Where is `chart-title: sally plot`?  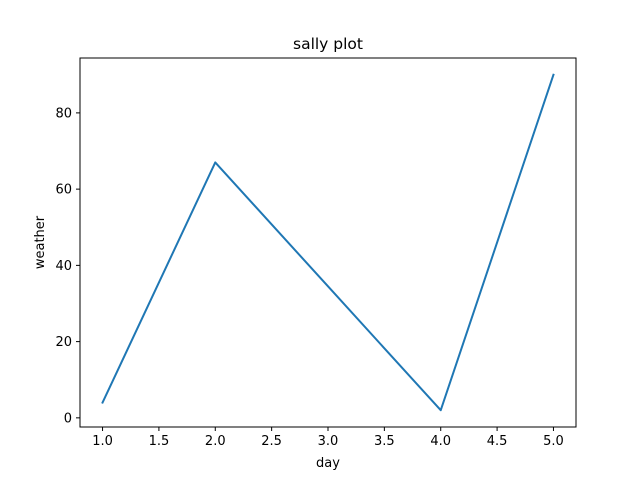 chart-title: sally plot is located at coordinates (328, 44).